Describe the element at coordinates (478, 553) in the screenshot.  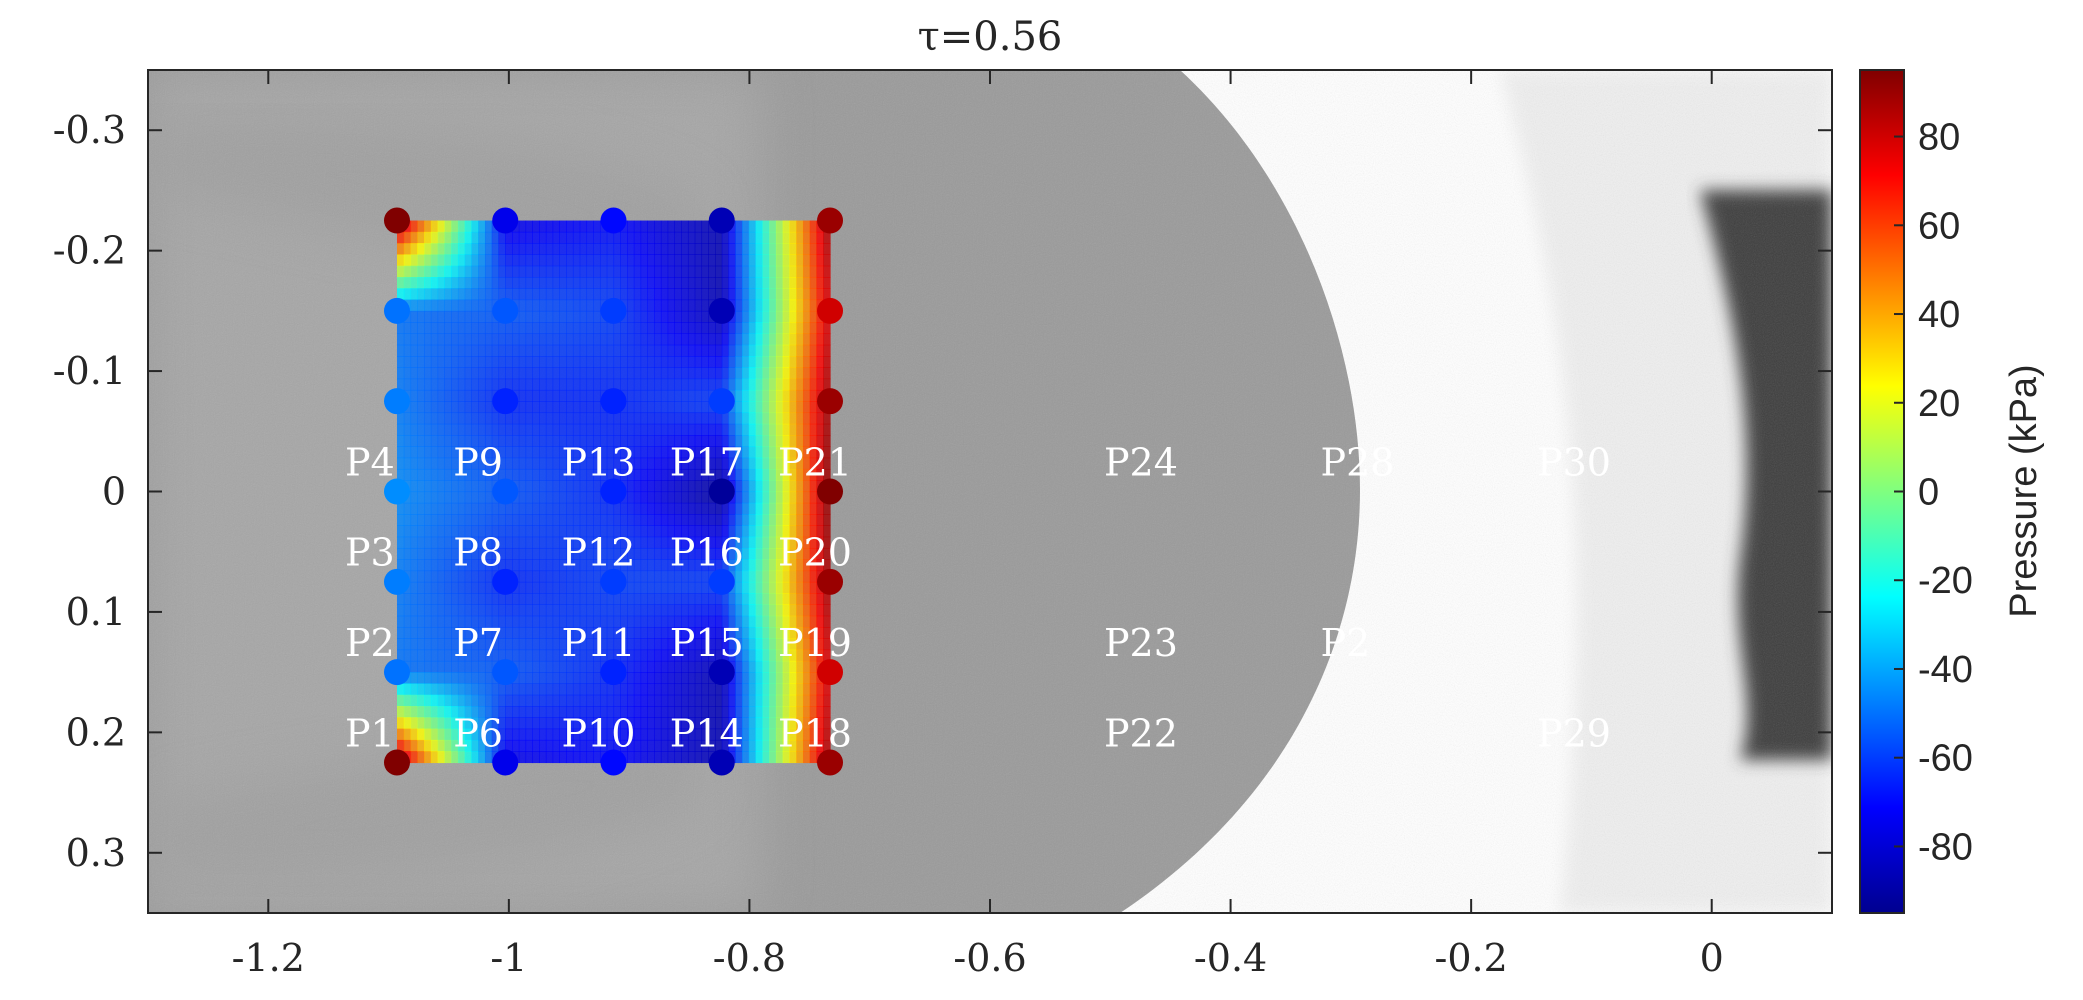
I see `sensor-label: P8` at that location.